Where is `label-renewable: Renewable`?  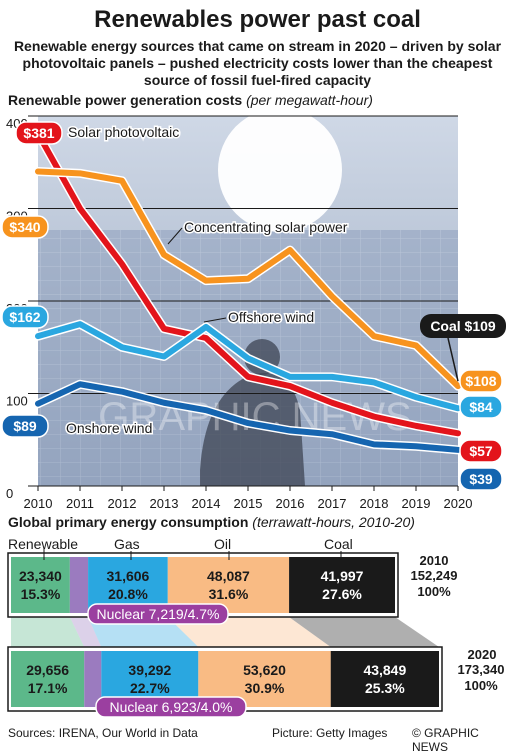
label-renewable: Renewable is located at coordinates (43, 544).